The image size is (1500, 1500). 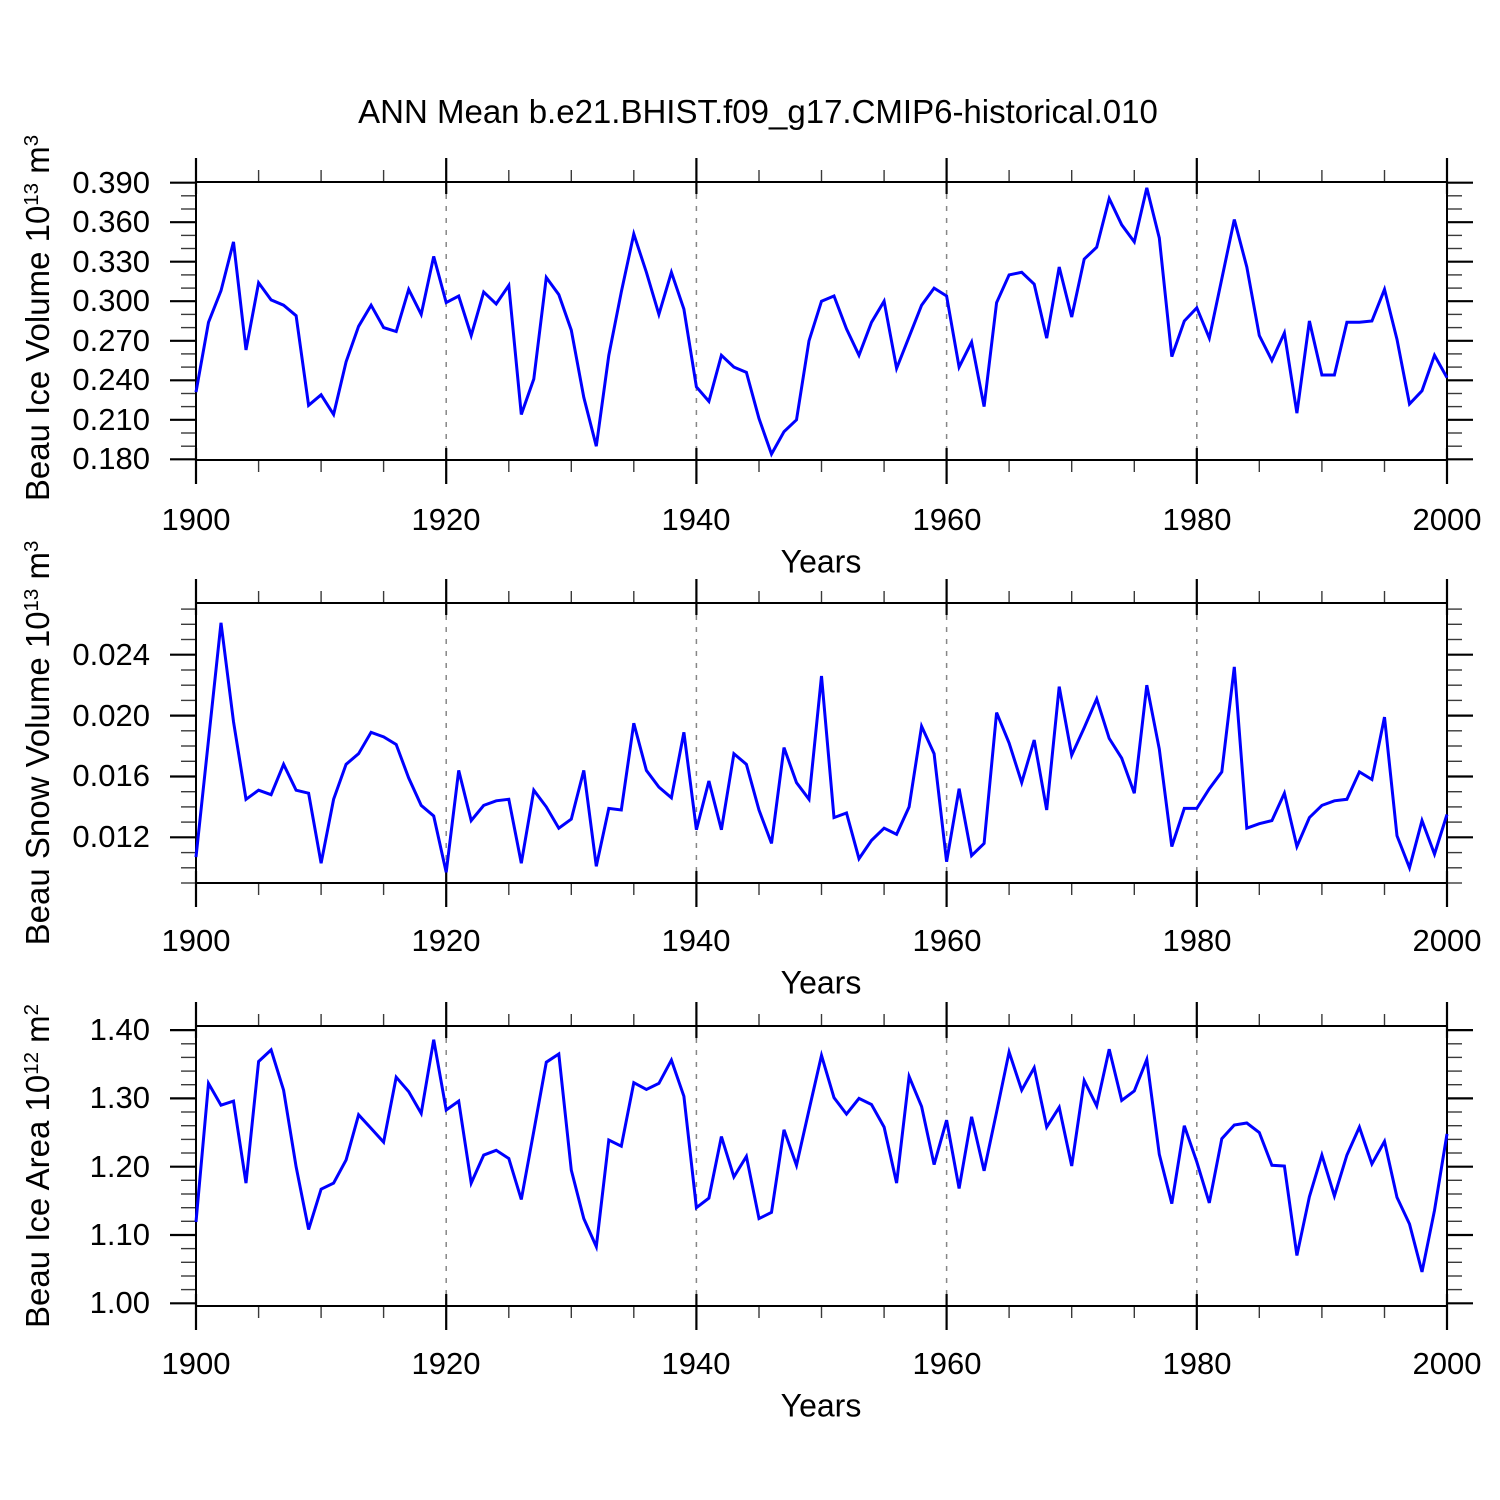 I want to click on y-tick-label: 0.270, so click(x=111, y=340).